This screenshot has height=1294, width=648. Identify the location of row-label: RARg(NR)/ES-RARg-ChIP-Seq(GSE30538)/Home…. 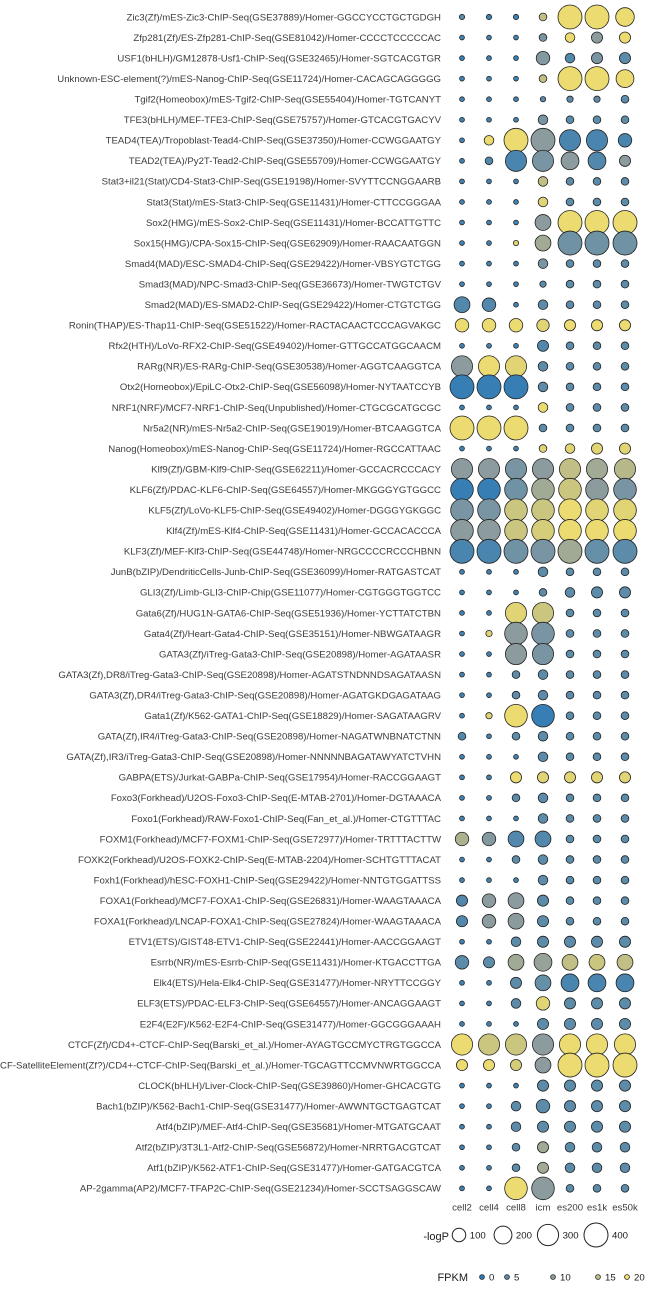
(289, 367).